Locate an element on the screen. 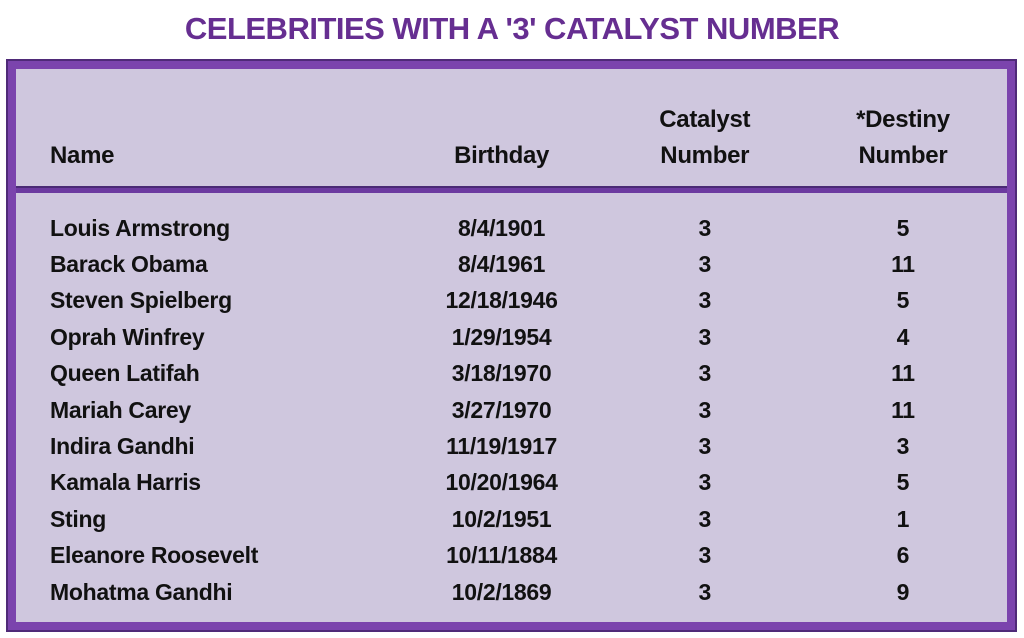  cell-destiny-number: 4 is located at coordinates (903, 336).